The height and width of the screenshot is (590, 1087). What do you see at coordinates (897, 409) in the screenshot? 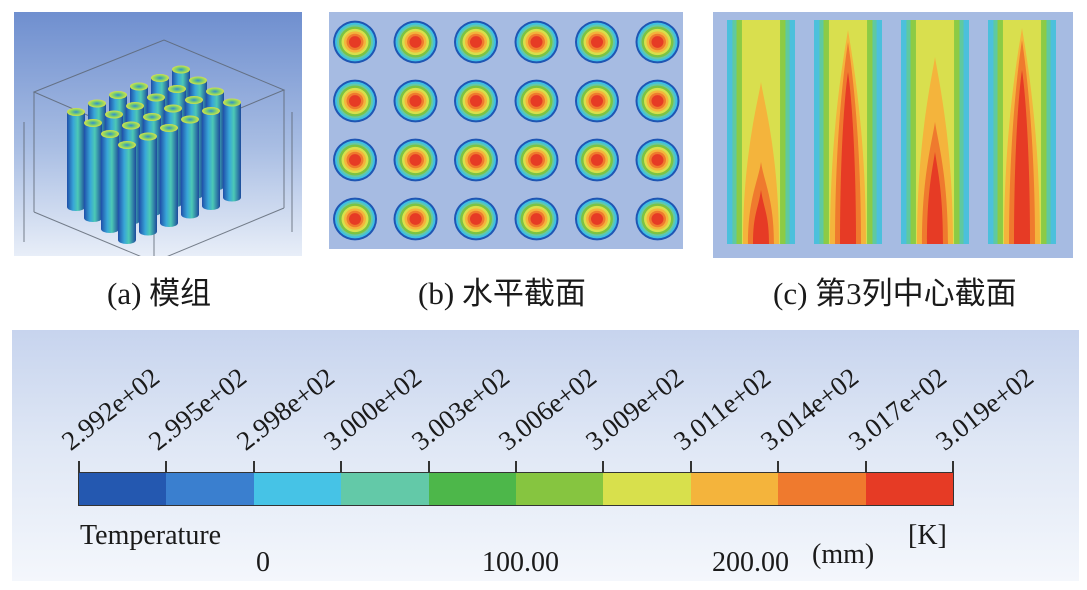
I see `colorbar-tick-label: 3.017e+02` at bounding box center [897, 409].